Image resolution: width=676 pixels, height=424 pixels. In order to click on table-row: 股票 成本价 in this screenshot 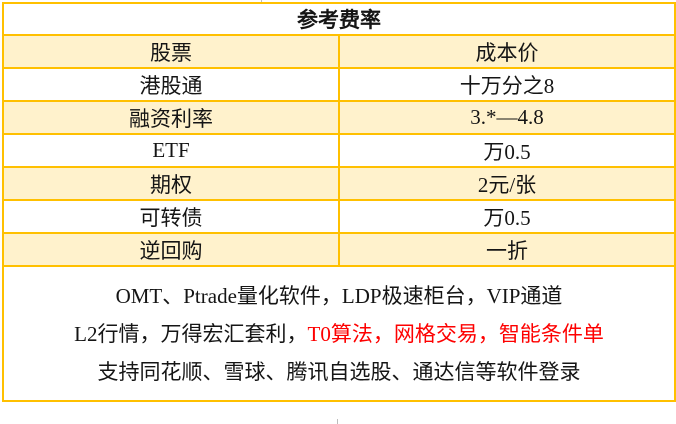, I will do `click(339, 51)`.